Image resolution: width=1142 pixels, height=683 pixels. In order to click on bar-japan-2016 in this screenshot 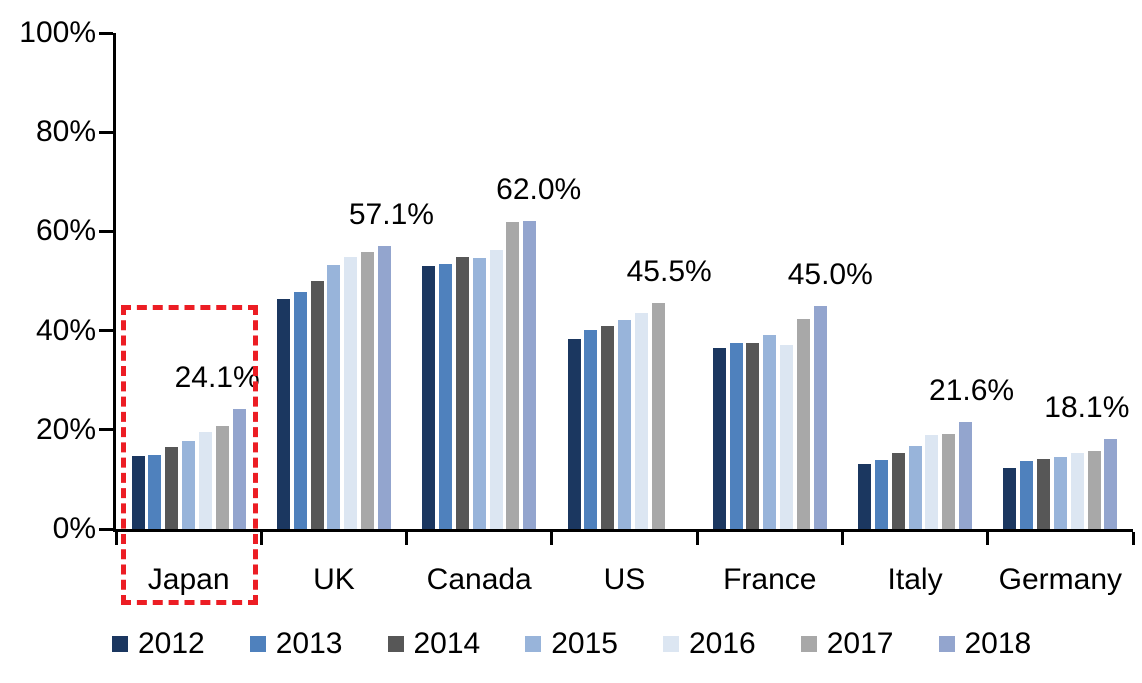, I will do `click(205, 480)`.